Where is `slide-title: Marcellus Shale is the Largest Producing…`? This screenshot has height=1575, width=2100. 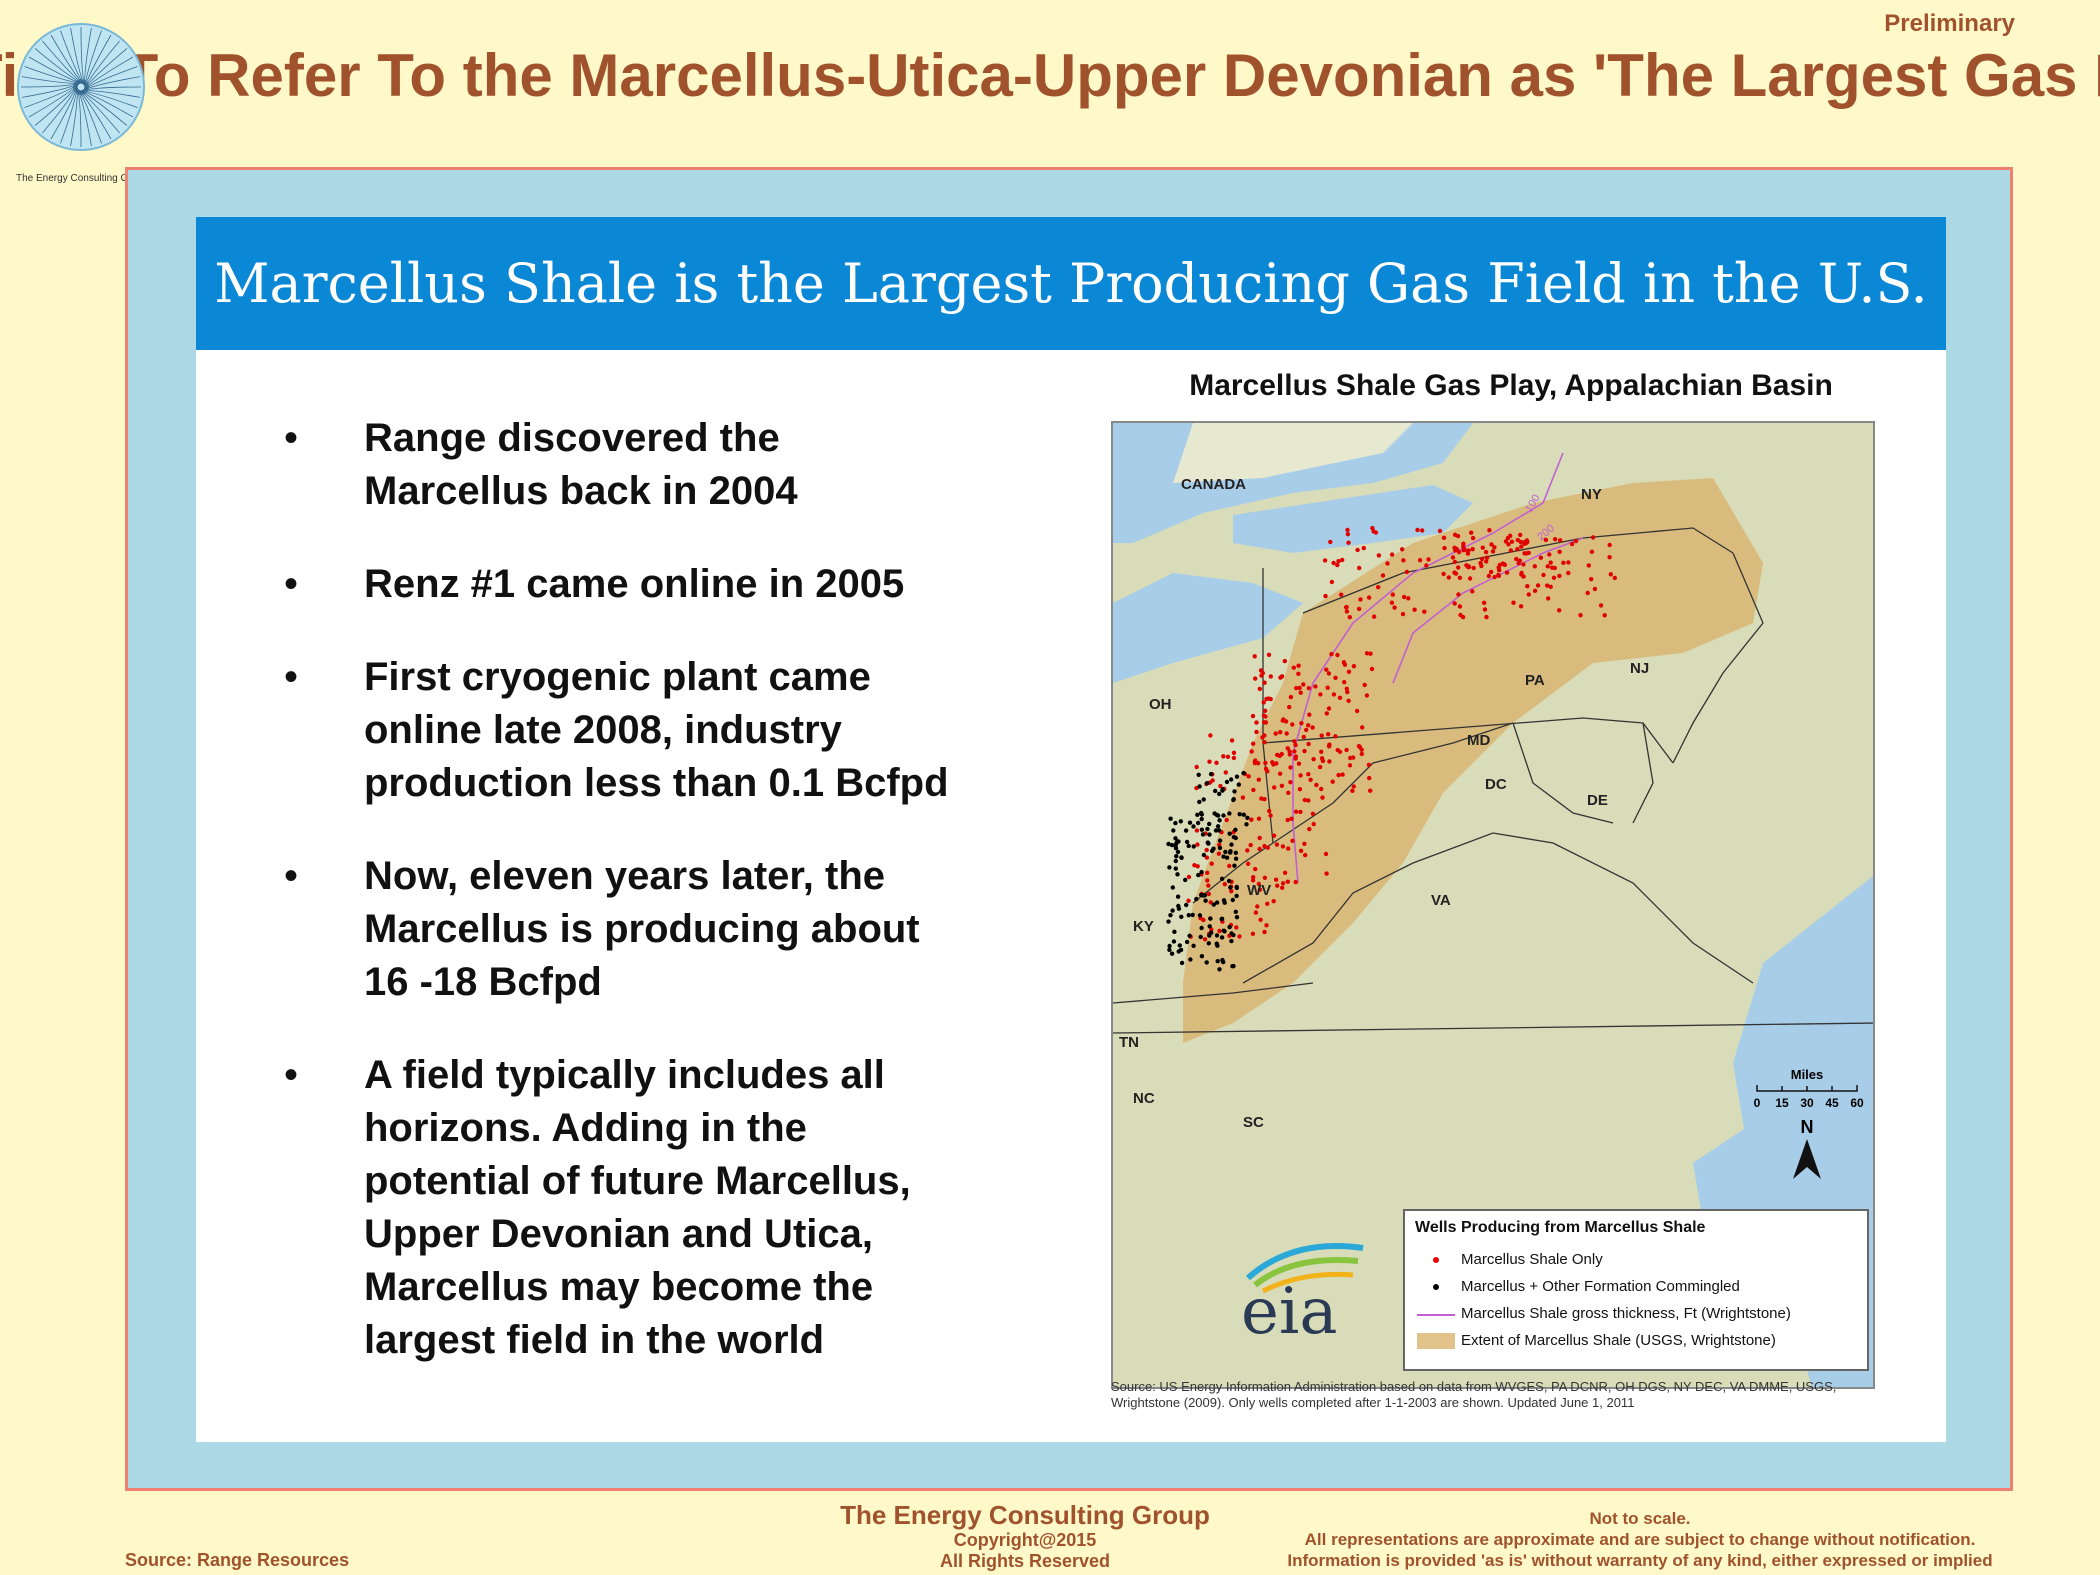 slide-title: Marcellus Shale is the Largest Producing… is located at coordinates (1071, 283).